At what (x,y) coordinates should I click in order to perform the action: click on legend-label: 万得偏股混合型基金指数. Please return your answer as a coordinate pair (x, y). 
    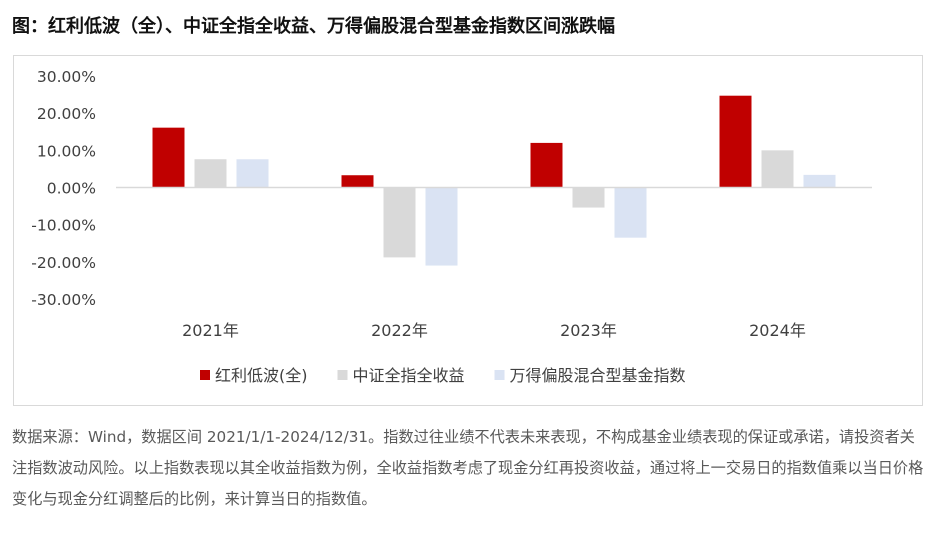
    Looking at the image, I should click on (598, 375).